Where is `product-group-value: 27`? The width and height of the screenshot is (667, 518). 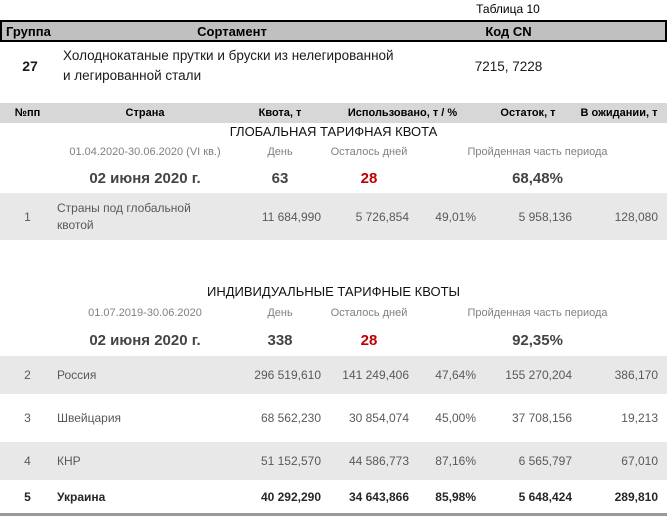 product-group-value: 27 is located at coordinates (30, 66).